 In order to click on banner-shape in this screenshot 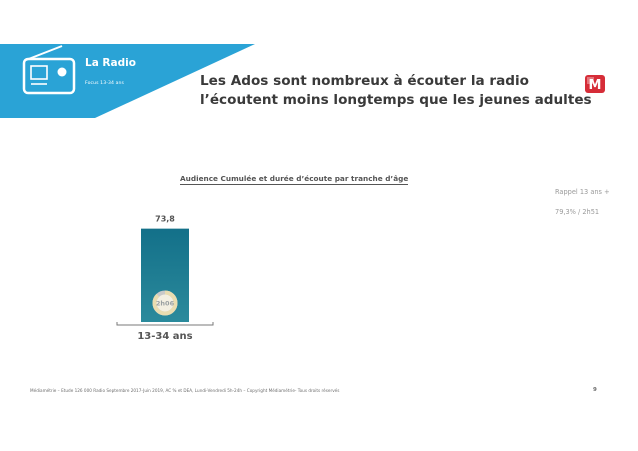, I will do `click(127, 81)`.